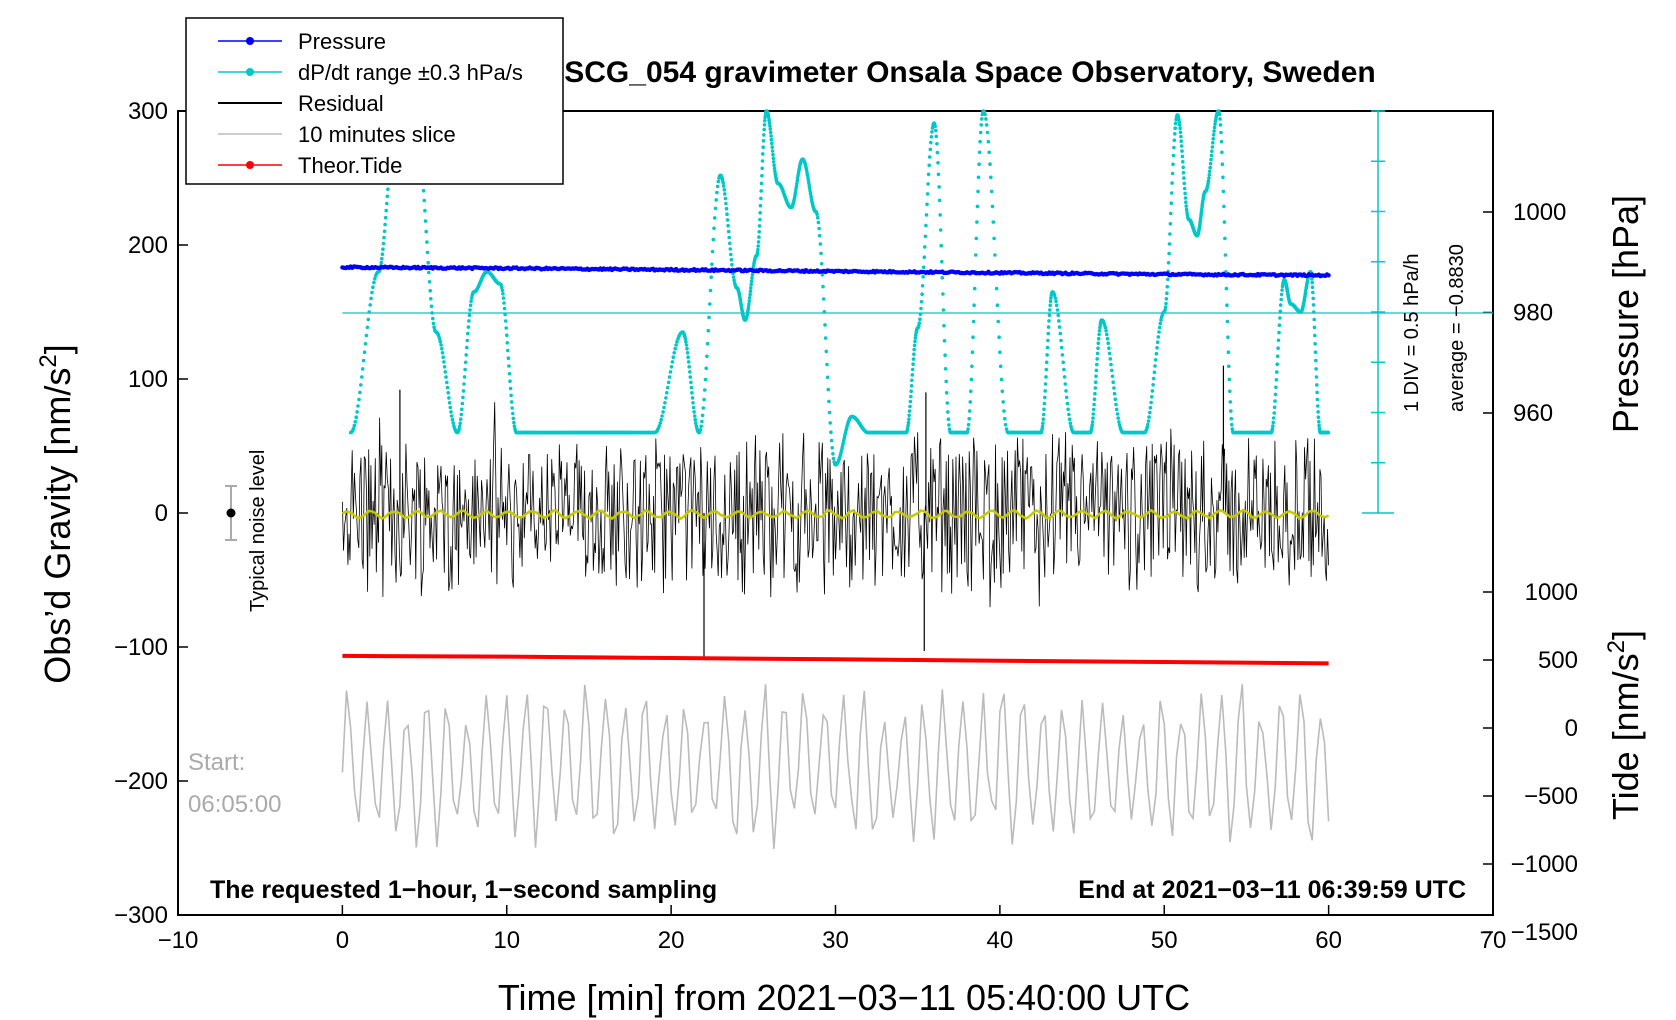 This screenshot has height=1020, width=1676. Describe the element at coordinates (374, 101) in the screenshot. I see `legend-box` at that location.